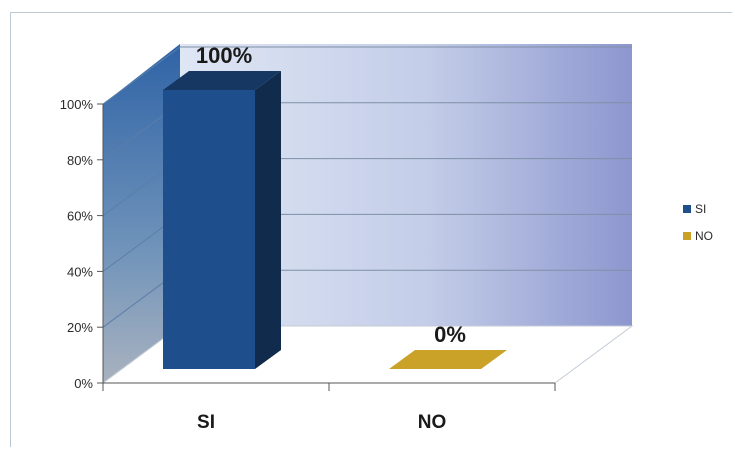  Describe the element at coordinates (80, 160) in the screenshot. I see `y-tick-label: 80%` at that location.